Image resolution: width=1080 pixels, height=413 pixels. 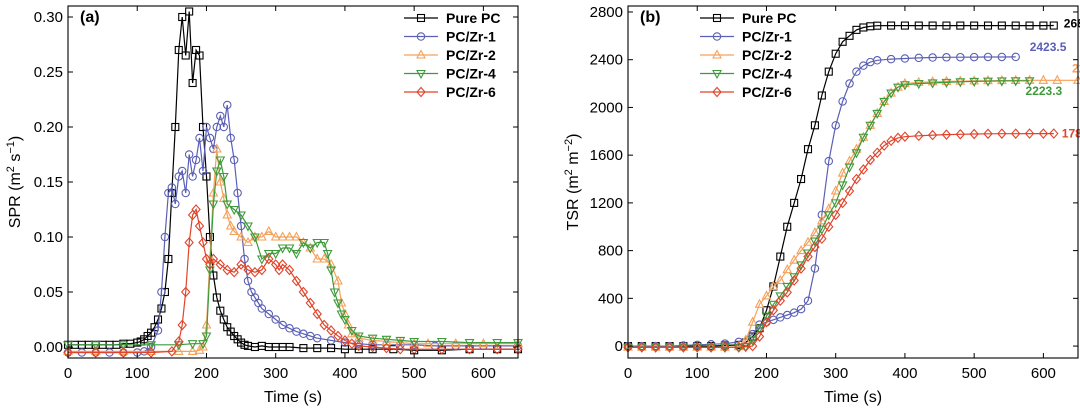 What do you see at coordinates (904, 373) in the screenshot?
I see `panel-b-x-tick-label-4: 400` at bounding box center [904, 373].